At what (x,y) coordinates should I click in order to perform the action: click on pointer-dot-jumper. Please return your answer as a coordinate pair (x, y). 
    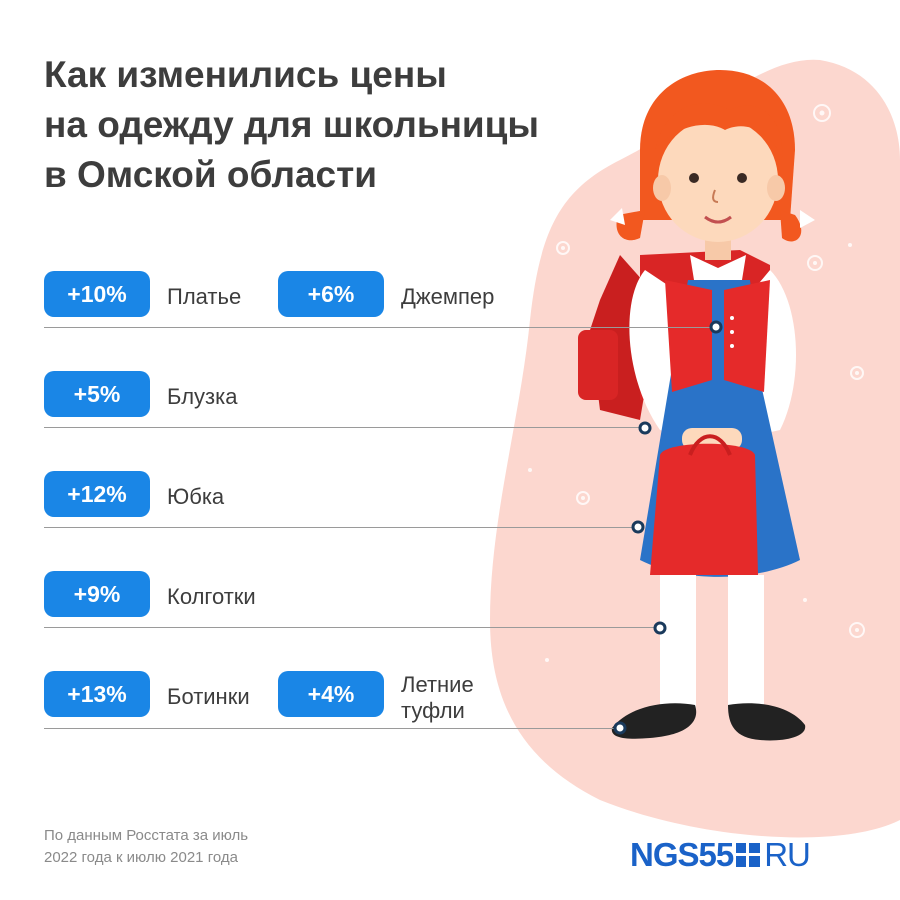
    Looking at the image, I should click on (716, 327).